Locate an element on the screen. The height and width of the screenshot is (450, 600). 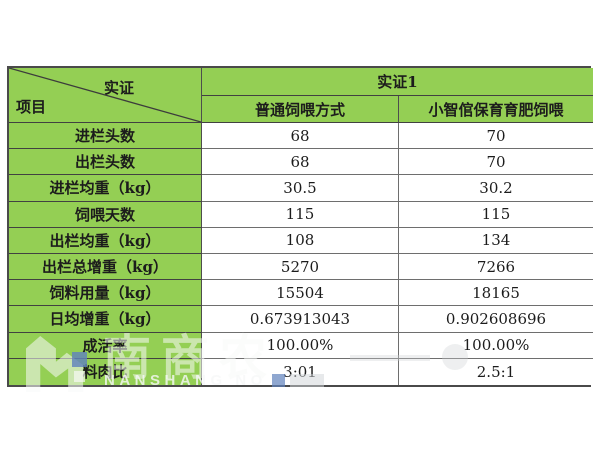
value-cell: 0.673913043 is located at coordinates (300, 319).